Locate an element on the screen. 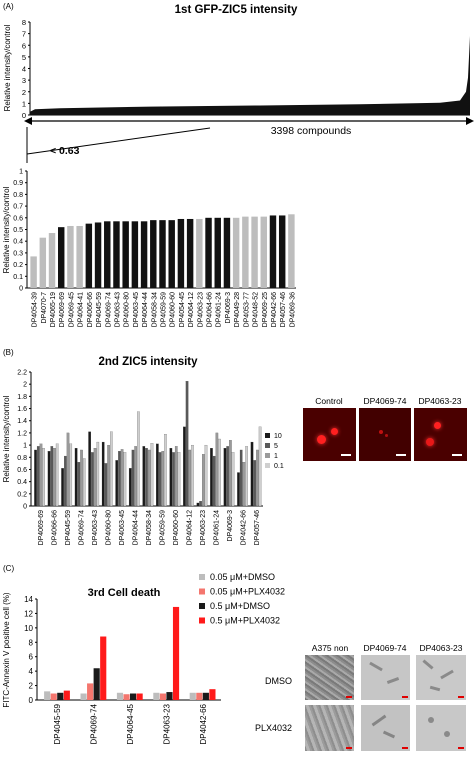 Image resolution: width=474 pixels, height=758 pixels. sub-y-axis-label: Relative intensity/control is located at coordinates (6, 229).